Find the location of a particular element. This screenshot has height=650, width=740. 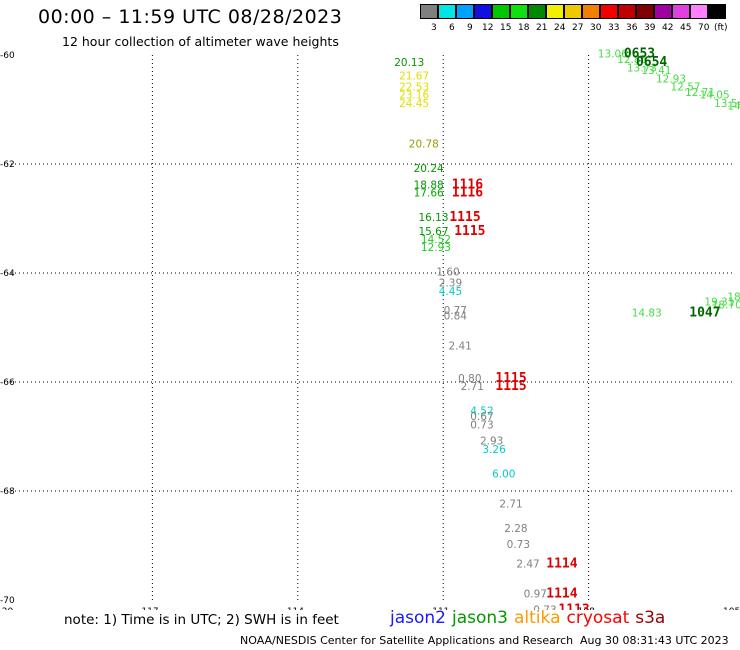

x-tick-label: -105 is located at coordinates (730, 608).